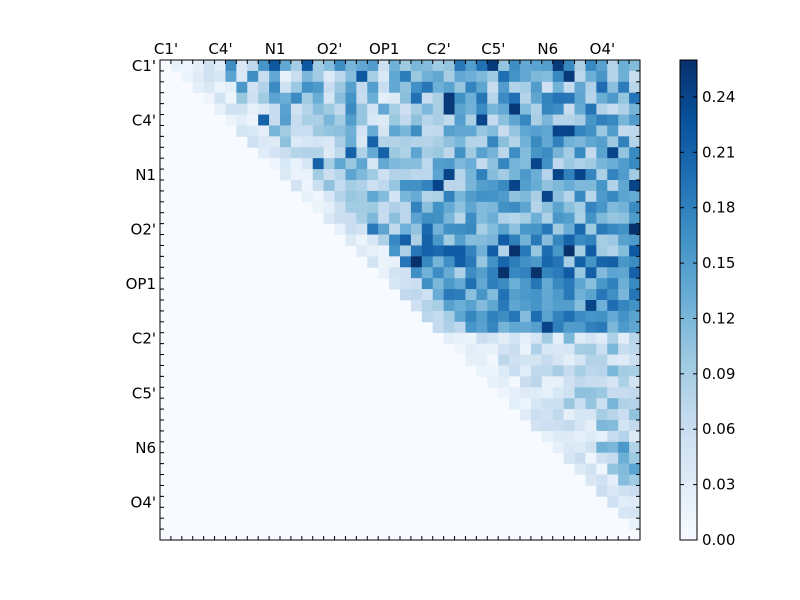 The width and height of the screenshot is (800, 600). What do you see at coordinates (384, 49) in the screenshot?
I see `x-tick-labels: C1' C4' N1 O2' OP1 C2' C5' N6 O4'` at bounding box center [384, 49].